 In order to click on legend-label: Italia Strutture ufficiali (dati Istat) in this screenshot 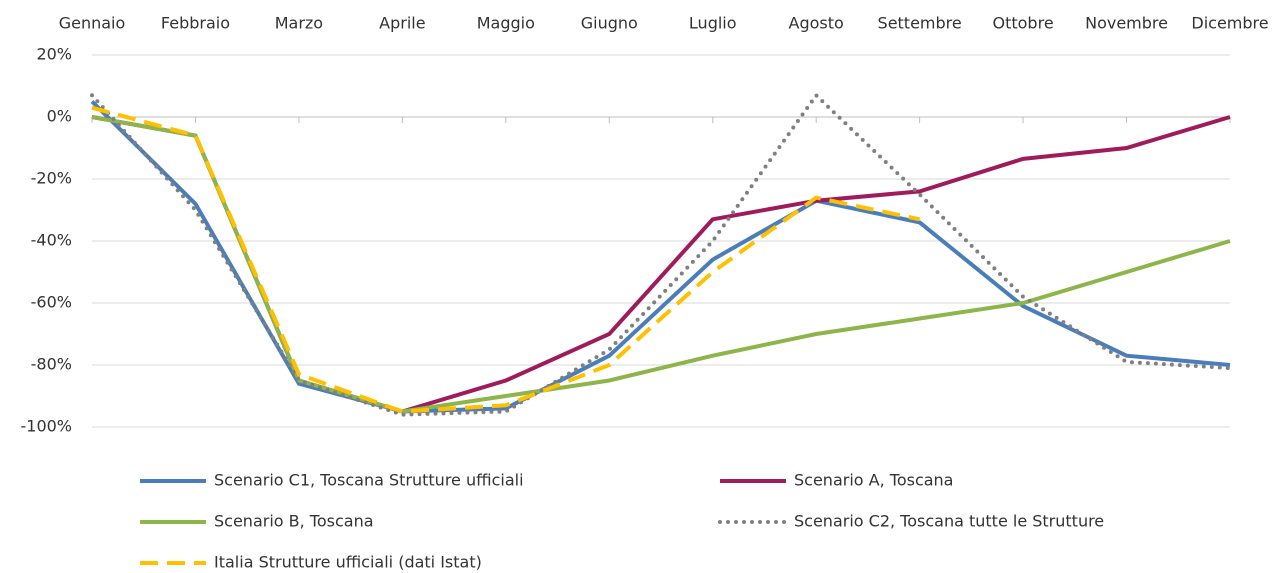, I will do `click(348, 562)`.